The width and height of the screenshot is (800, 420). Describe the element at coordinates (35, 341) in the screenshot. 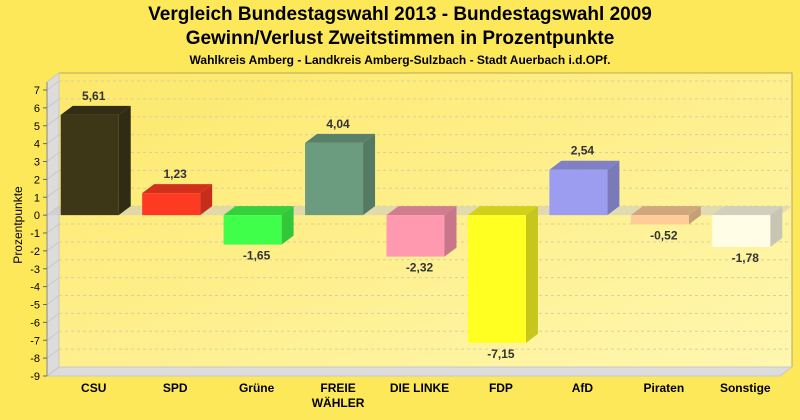

I see `y-tick-label: -7` at that location.